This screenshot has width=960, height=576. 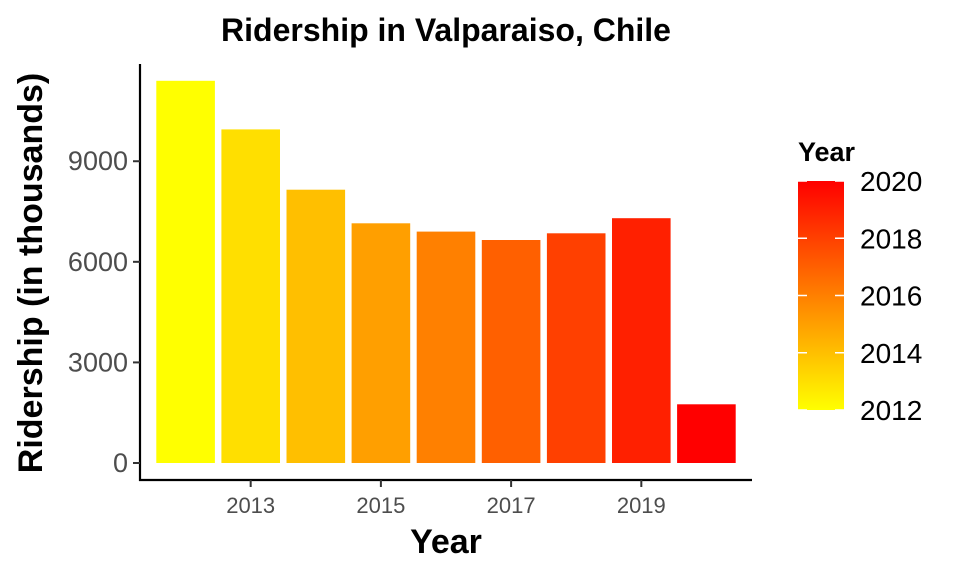 What do you see at coordinates (511, 505) in the screenshot?
I see `x-tick-label: 2017` at bounding box center [511, 505].